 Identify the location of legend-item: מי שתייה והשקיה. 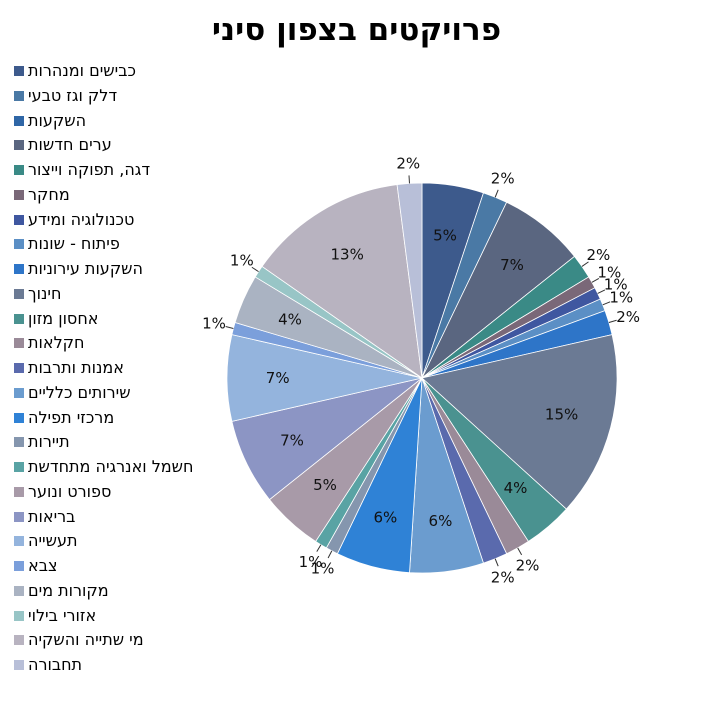
(112, 641).